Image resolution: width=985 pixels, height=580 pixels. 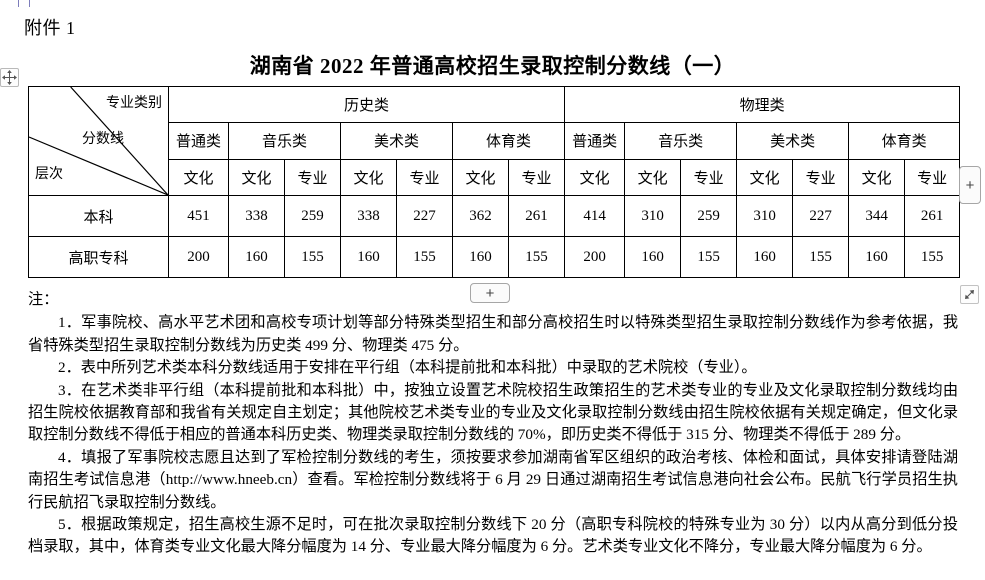 I want to click on corner-label-category: 专业类别, so click(x=134, y=103).